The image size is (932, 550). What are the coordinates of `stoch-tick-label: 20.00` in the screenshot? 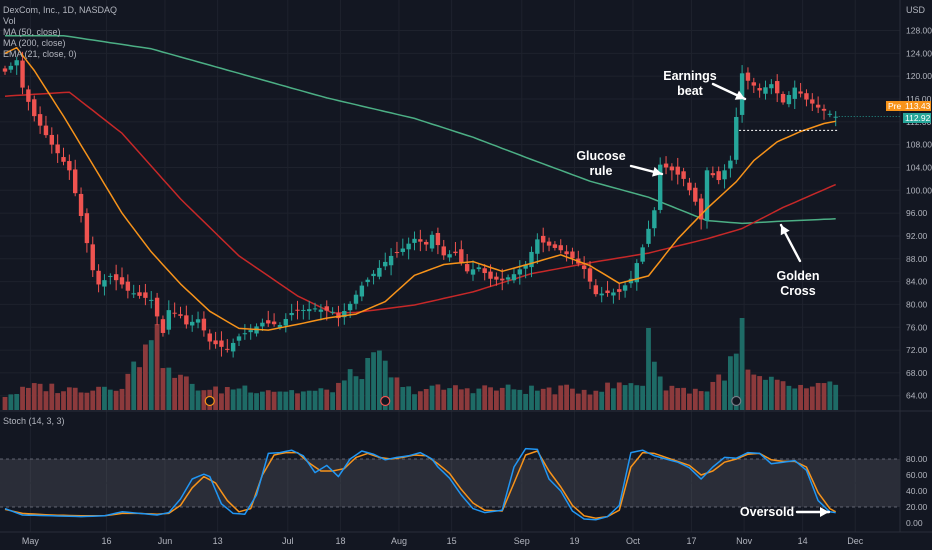 It's located at (917, 507).